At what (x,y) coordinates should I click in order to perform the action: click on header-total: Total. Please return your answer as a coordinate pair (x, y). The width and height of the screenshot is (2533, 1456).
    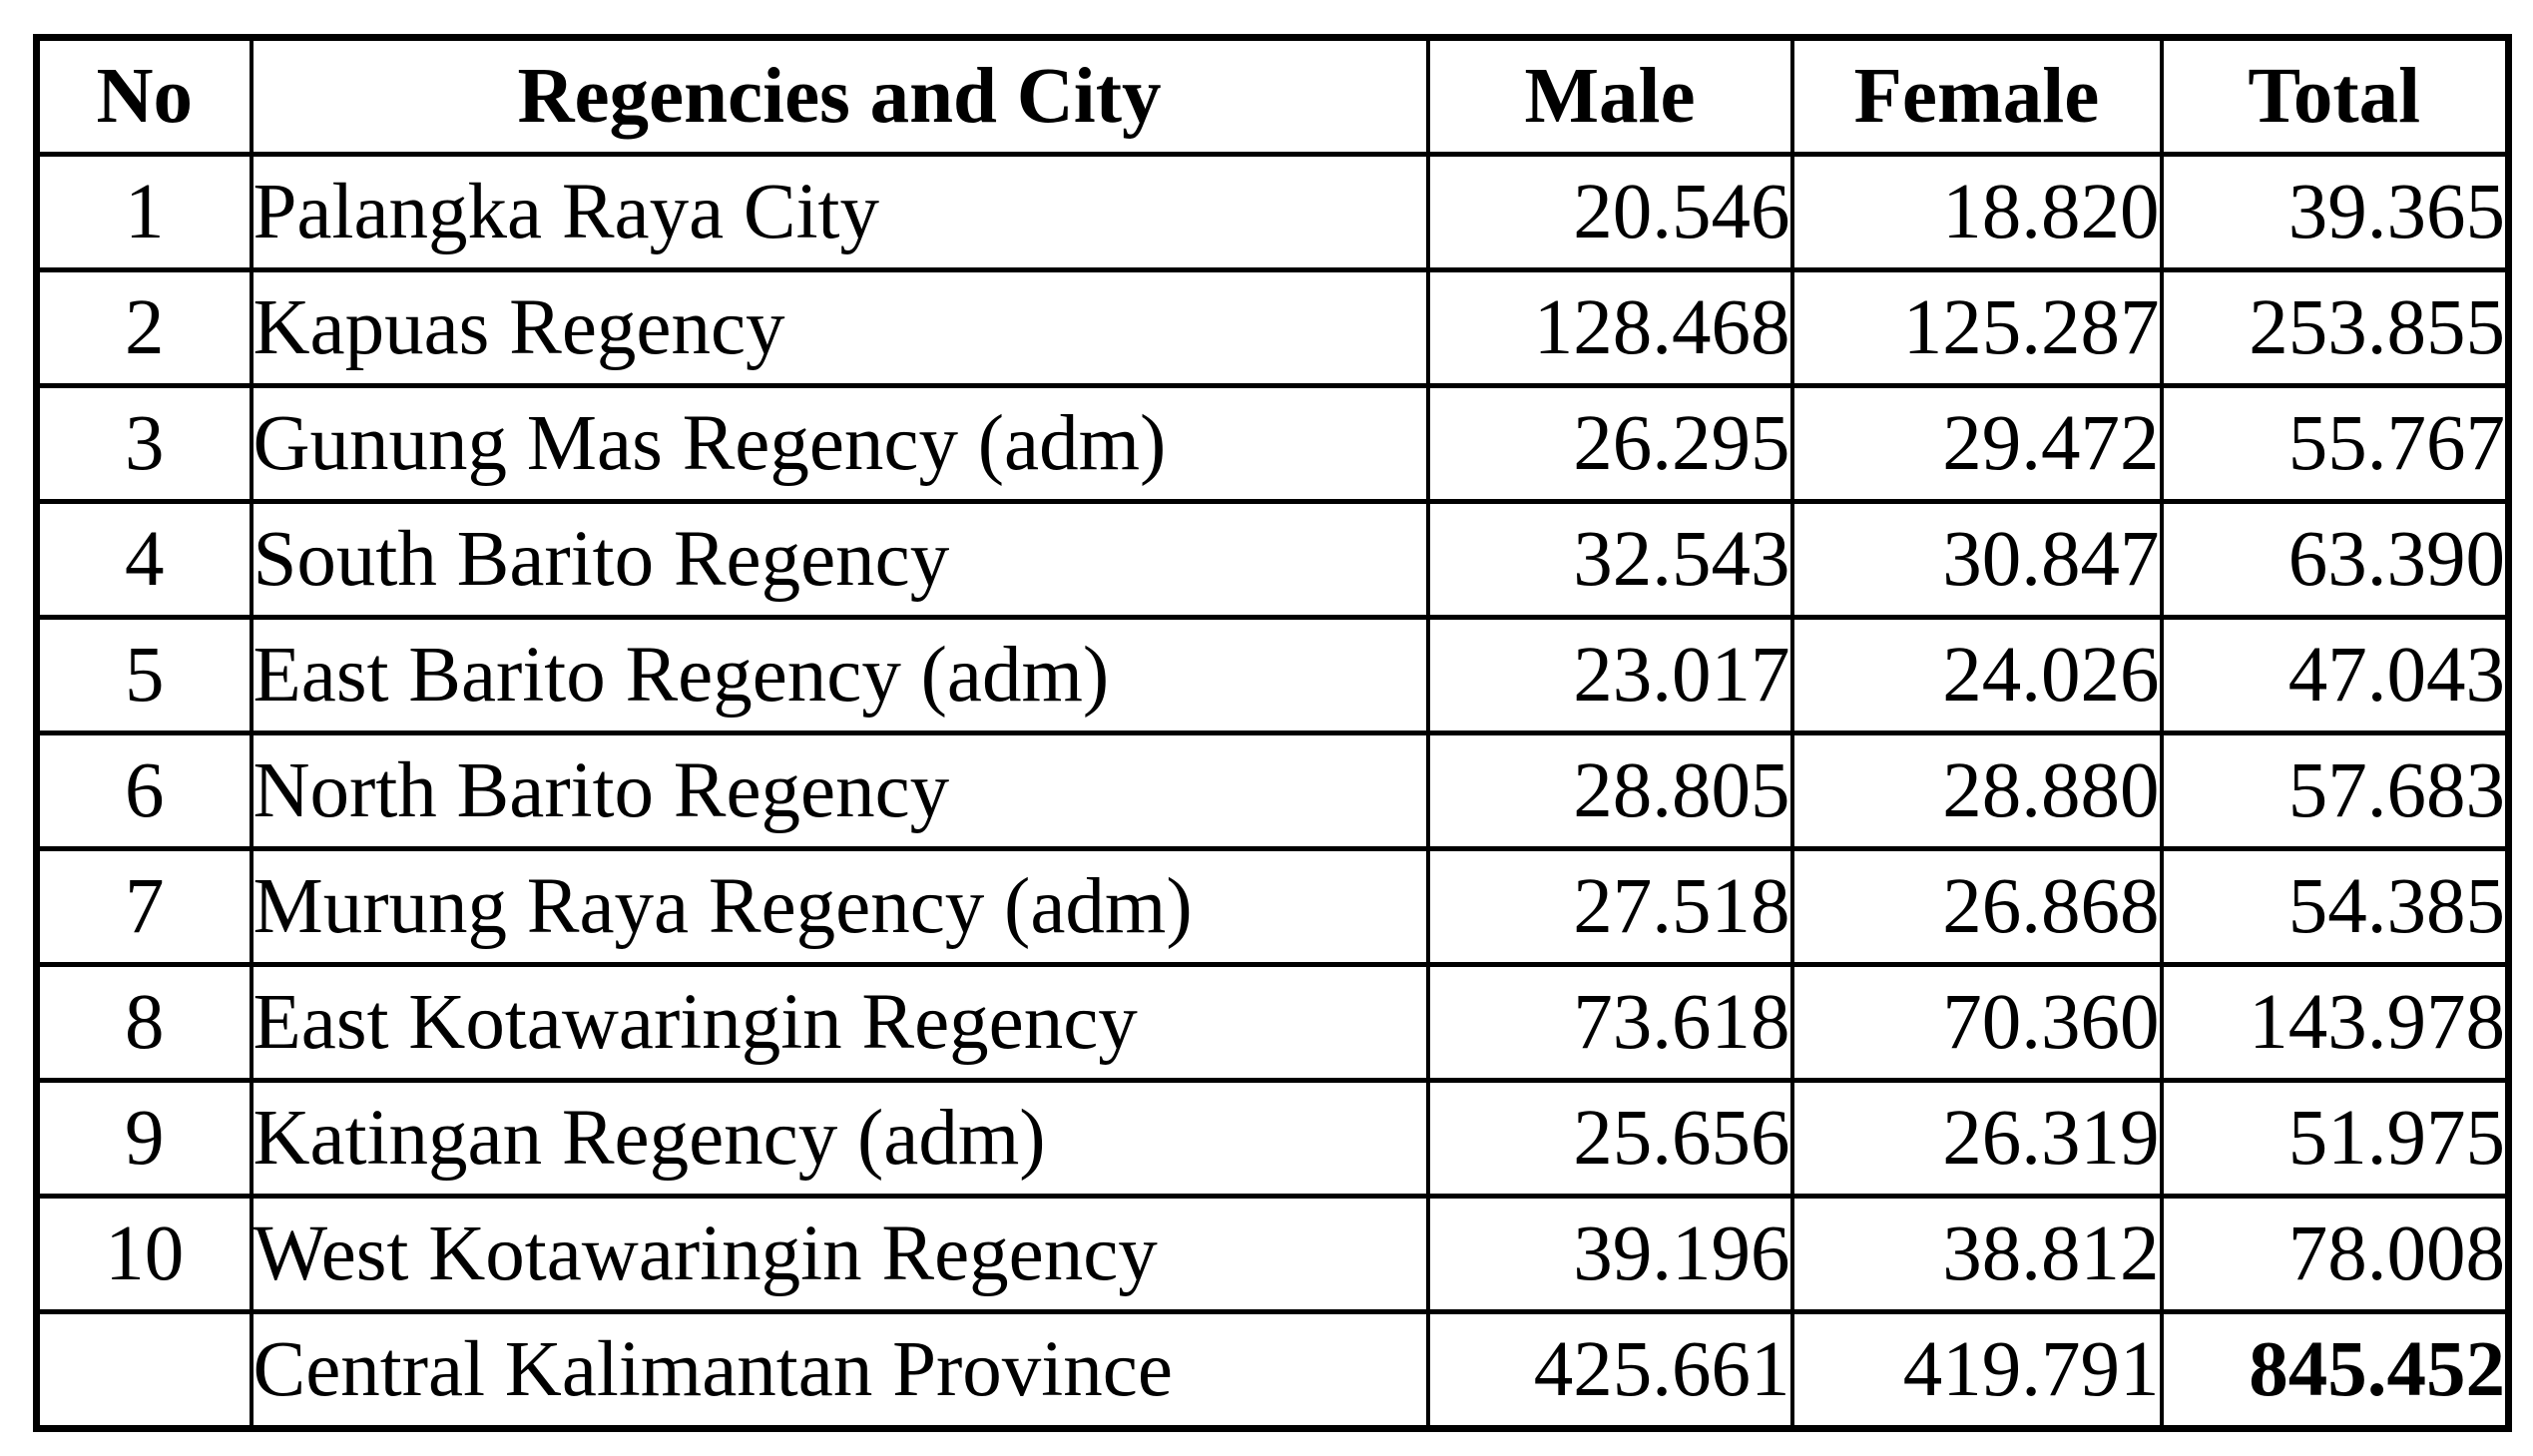
    Looking at the image, I should click on (2335, 96).